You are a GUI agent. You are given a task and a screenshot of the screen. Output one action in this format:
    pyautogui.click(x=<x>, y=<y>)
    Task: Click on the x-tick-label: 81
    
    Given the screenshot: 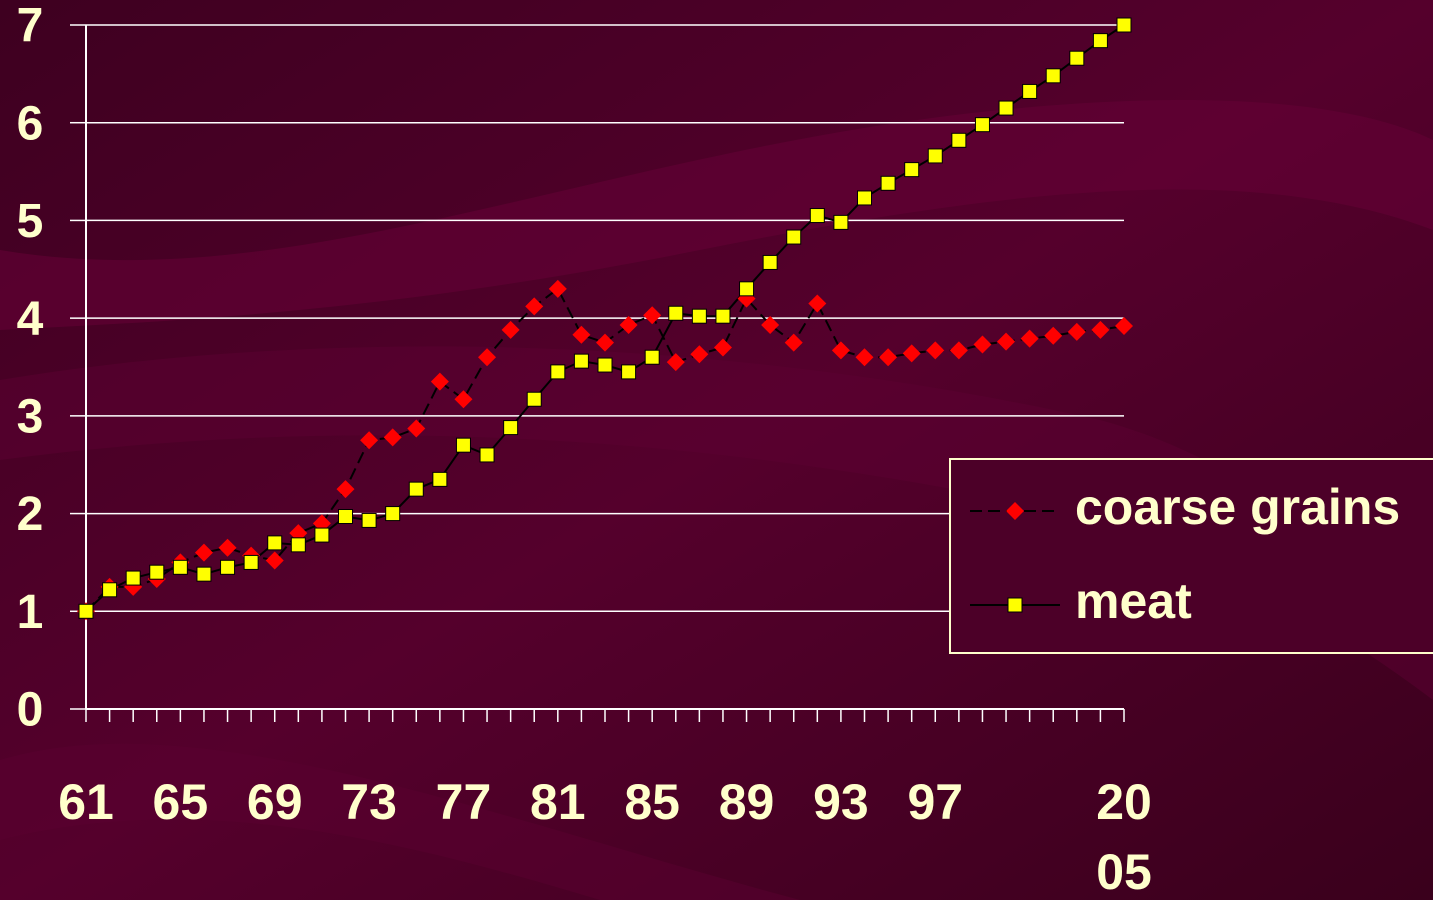 What is the action you would take?
    pyautogui.click(x=558, y=802)
    